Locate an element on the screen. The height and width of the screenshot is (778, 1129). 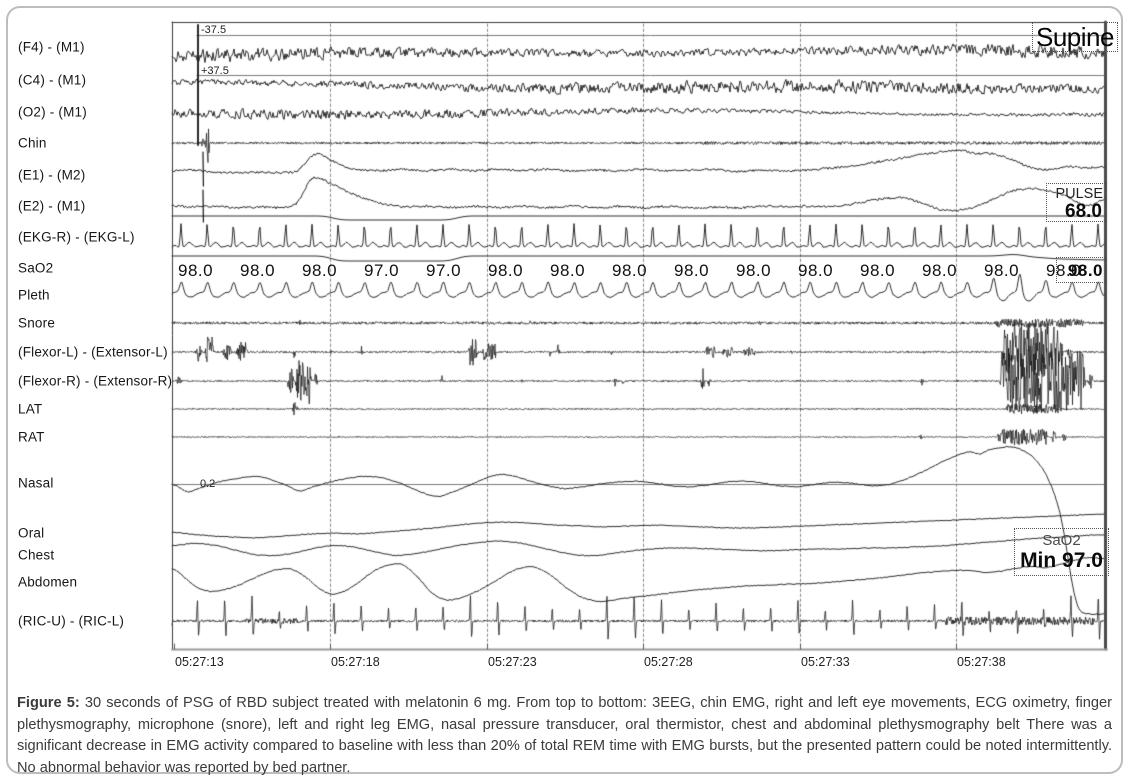
channel-label: (RIC-U) - (RIC-L) is located at coordinates (71, 621).